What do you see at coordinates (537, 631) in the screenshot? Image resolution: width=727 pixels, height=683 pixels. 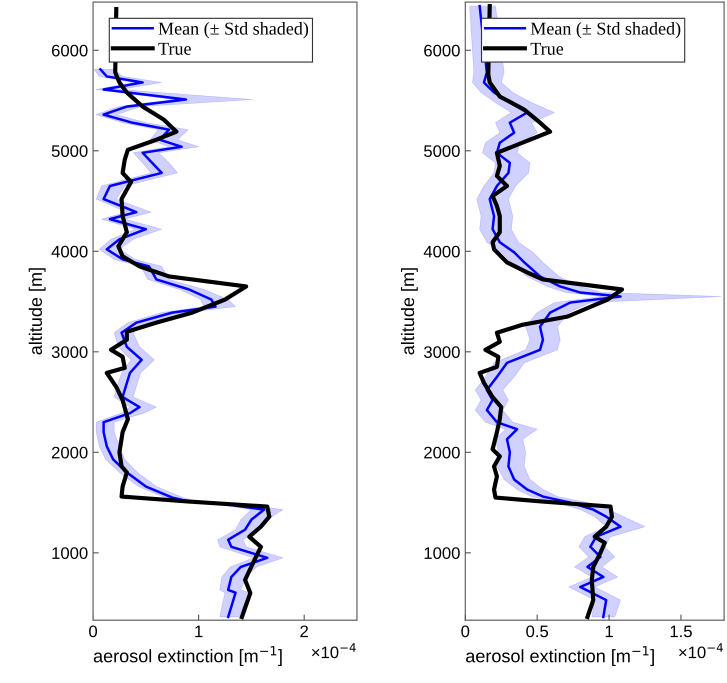 I see `x-tick-label: 0.5` at bounding box center [537, 631].